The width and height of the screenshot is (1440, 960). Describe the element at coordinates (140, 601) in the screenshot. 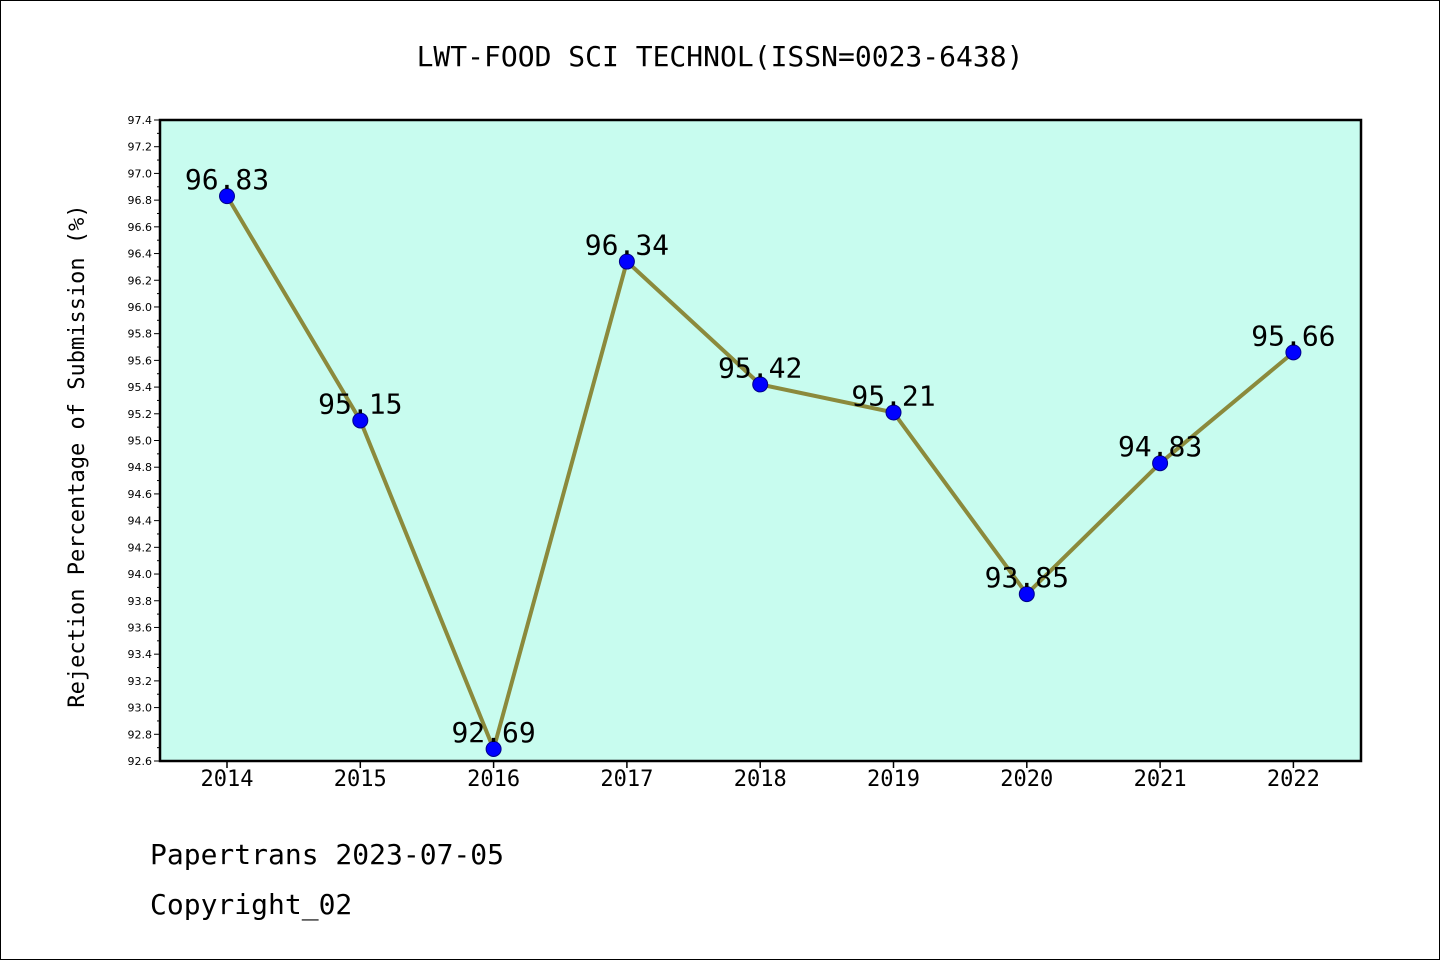

I see `y-tick-label: 93.8` at that location.